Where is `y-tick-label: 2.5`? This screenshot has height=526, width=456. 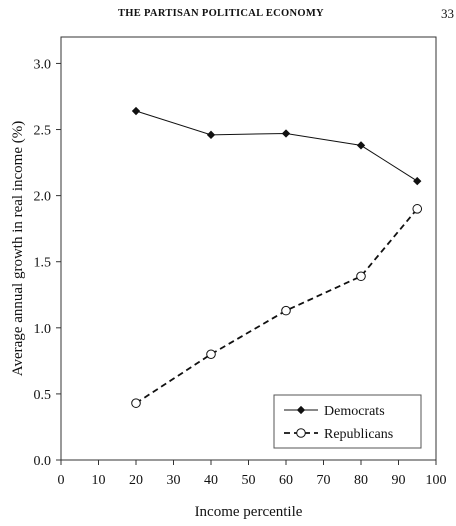 y-tick-label: 2.5 is located at coordinates (43, 131).